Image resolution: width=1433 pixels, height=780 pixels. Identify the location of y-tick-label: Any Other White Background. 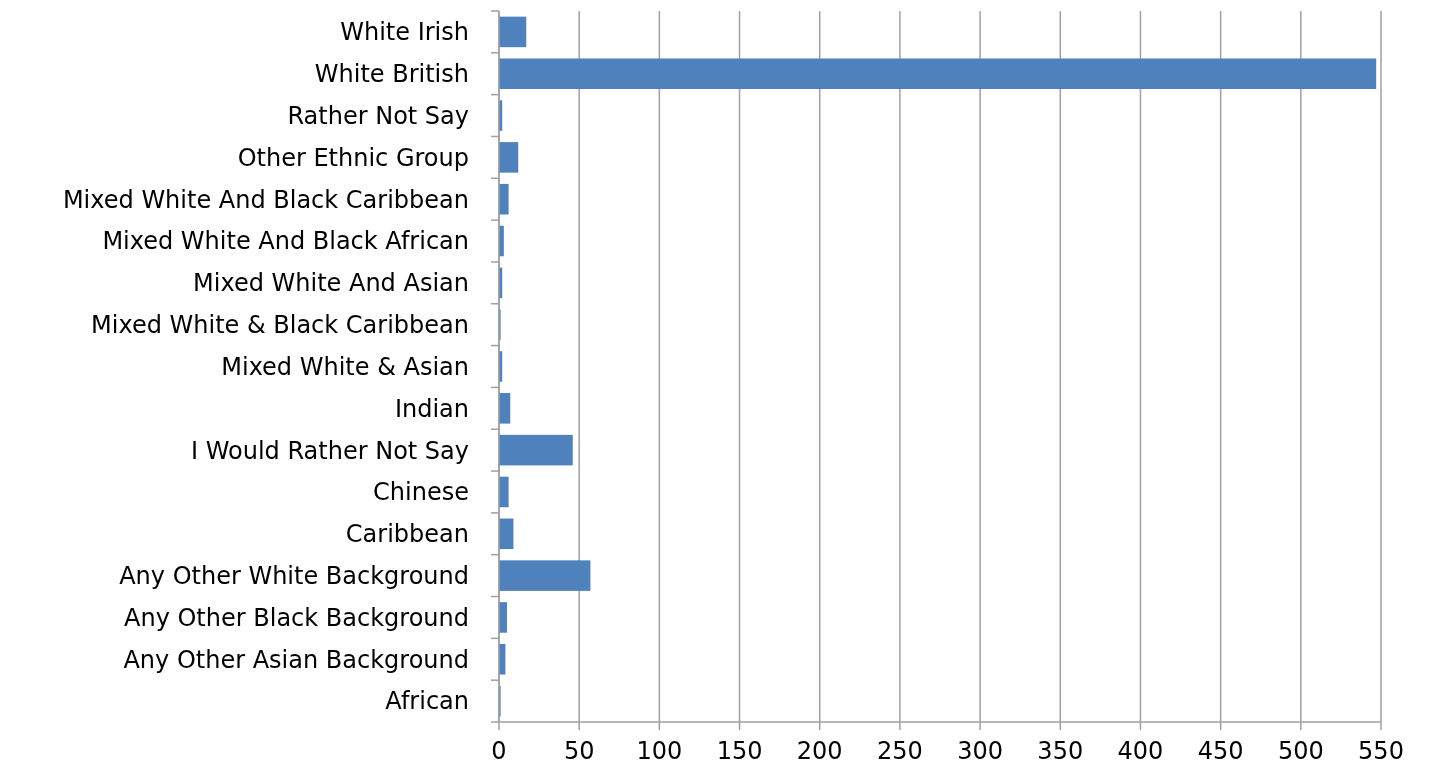
(294, 576).